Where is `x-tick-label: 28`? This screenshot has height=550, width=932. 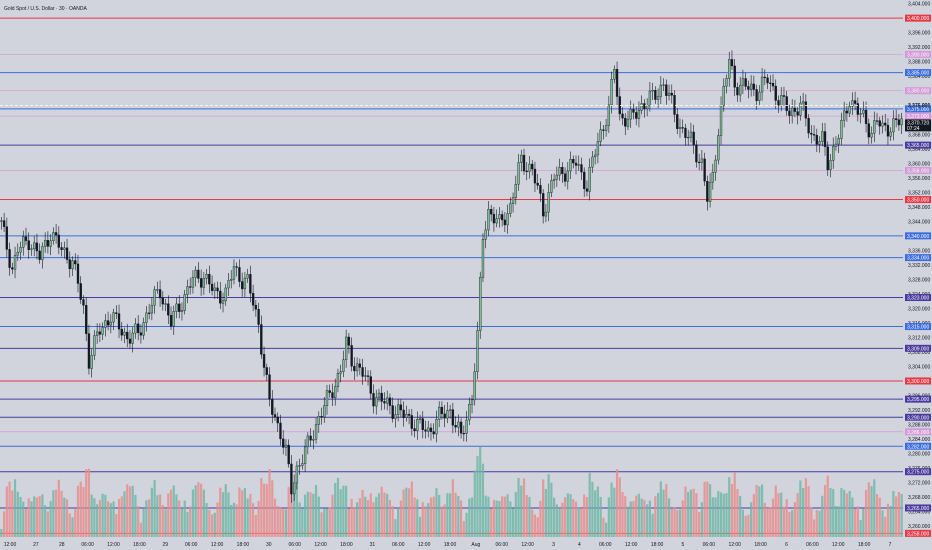
x-tick-label: 28 is located at coordinates (62, 545).